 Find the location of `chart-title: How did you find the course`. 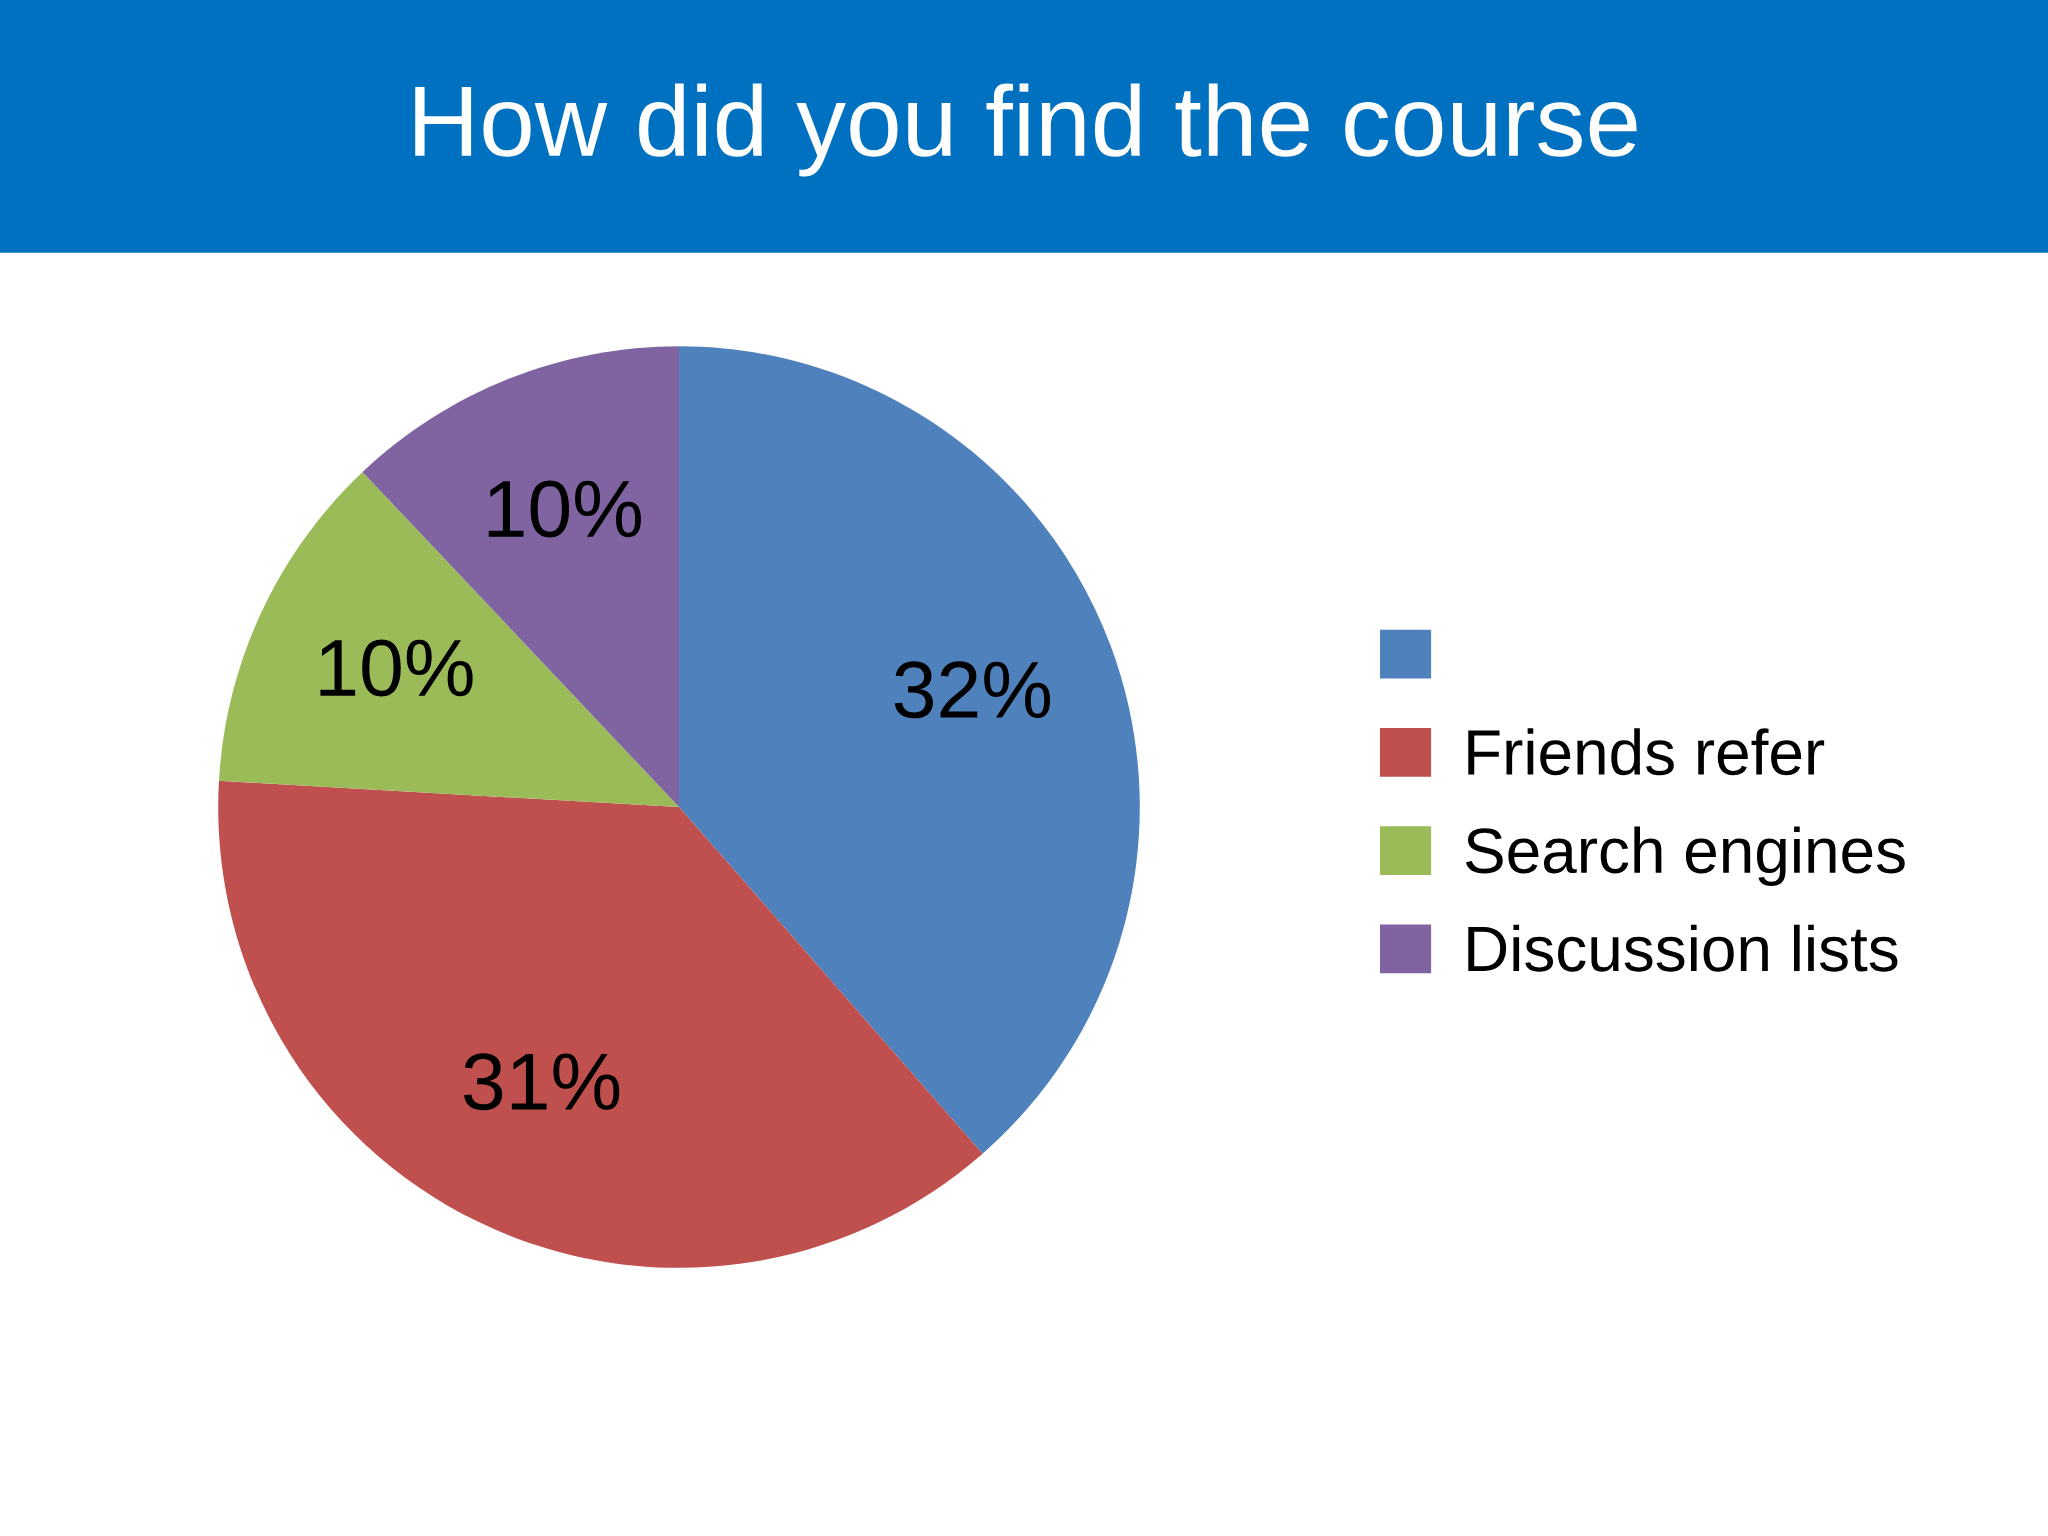

chart-title: How did you find the course is located at coordinates (1026, 130).